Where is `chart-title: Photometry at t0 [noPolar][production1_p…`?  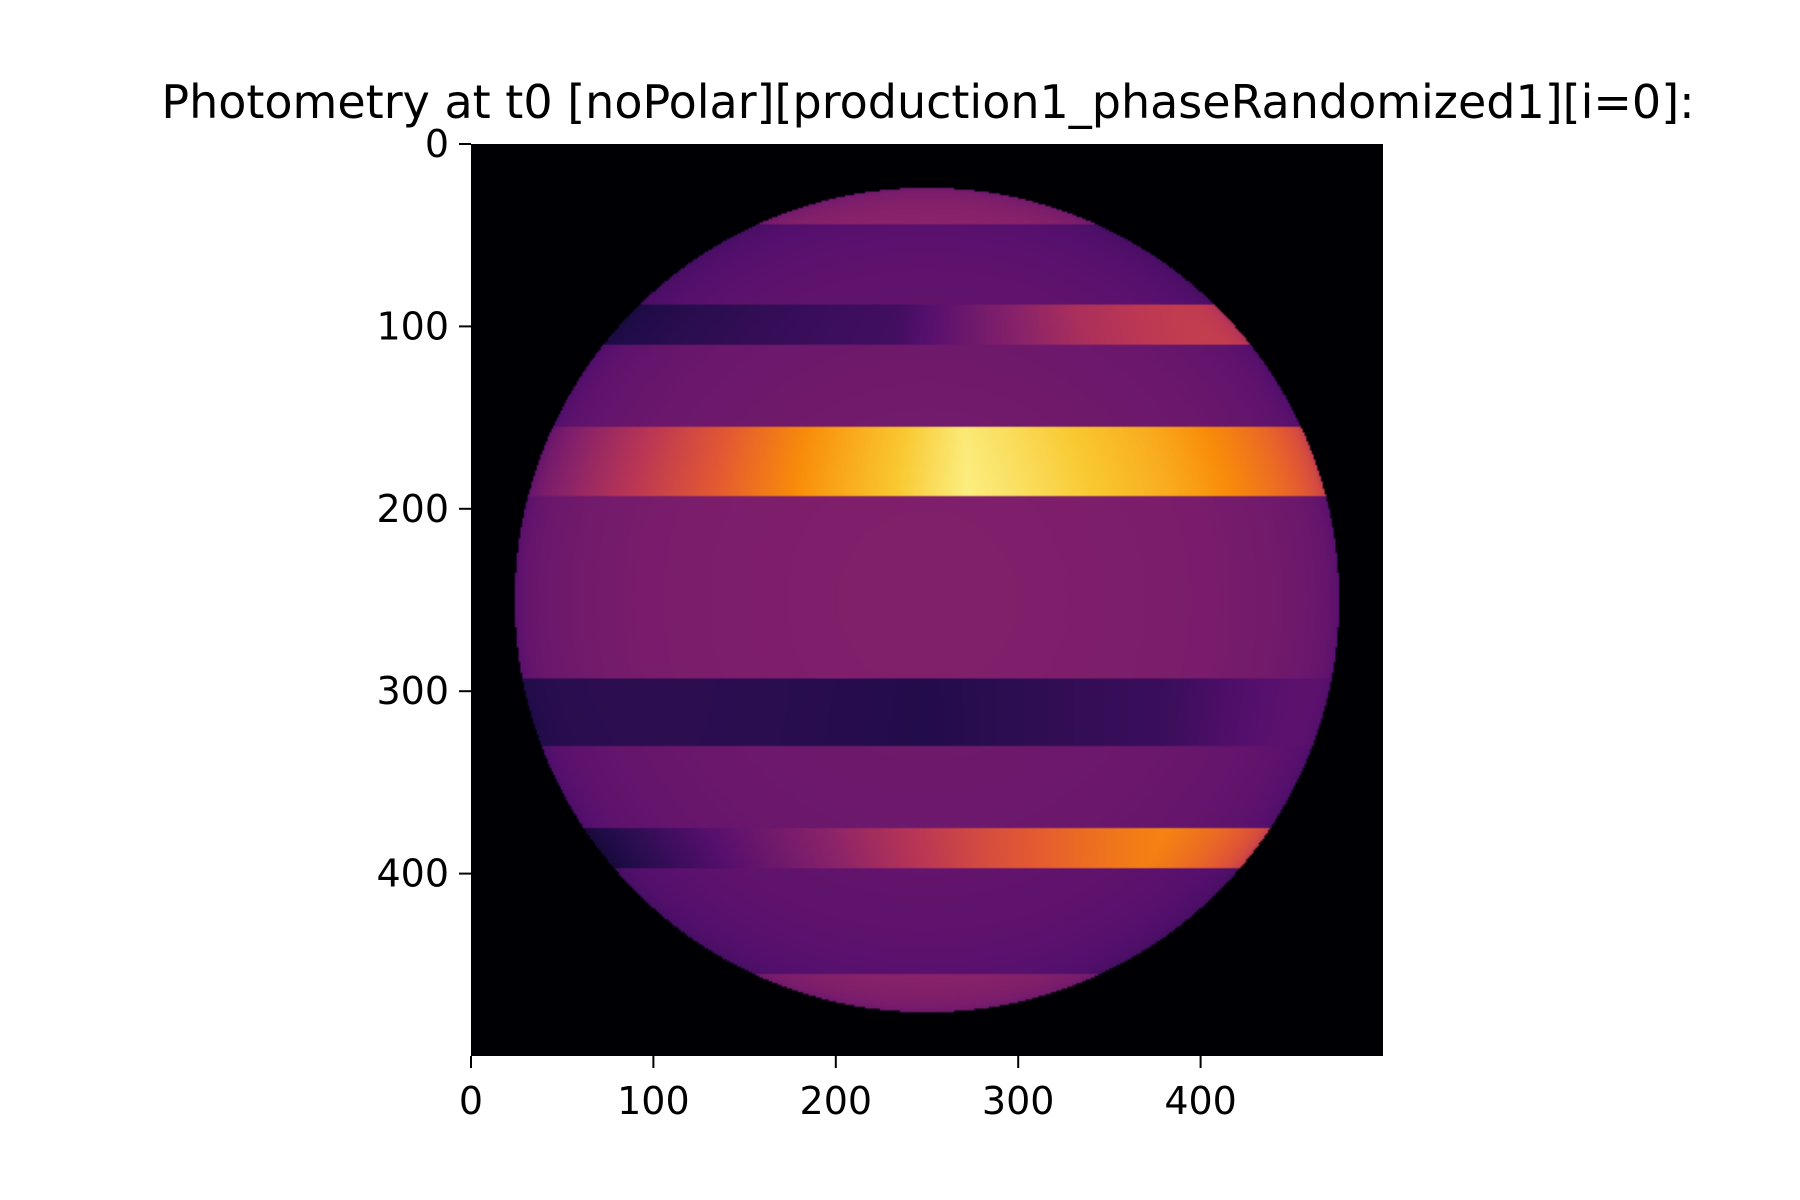
chart-title: Photometry at t0 [noPolar][production1_p… is located at coordinates (927, 102).